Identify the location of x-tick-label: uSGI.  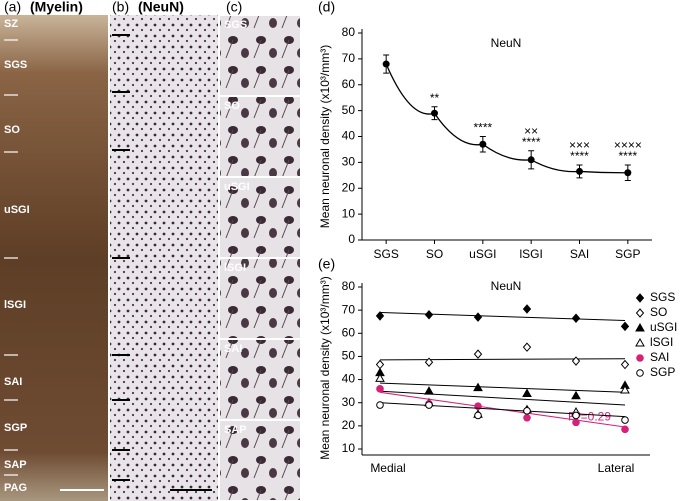
(482, 254).